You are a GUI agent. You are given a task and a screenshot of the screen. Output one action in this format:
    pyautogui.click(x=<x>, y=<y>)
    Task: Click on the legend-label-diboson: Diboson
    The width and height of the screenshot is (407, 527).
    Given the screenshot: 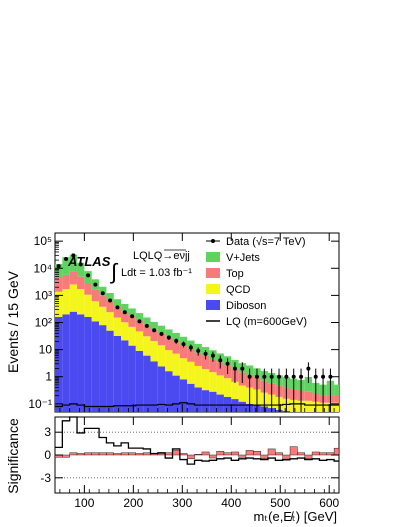 What is the action you would take?
    pyautogui.click(x=246, y=306)
    